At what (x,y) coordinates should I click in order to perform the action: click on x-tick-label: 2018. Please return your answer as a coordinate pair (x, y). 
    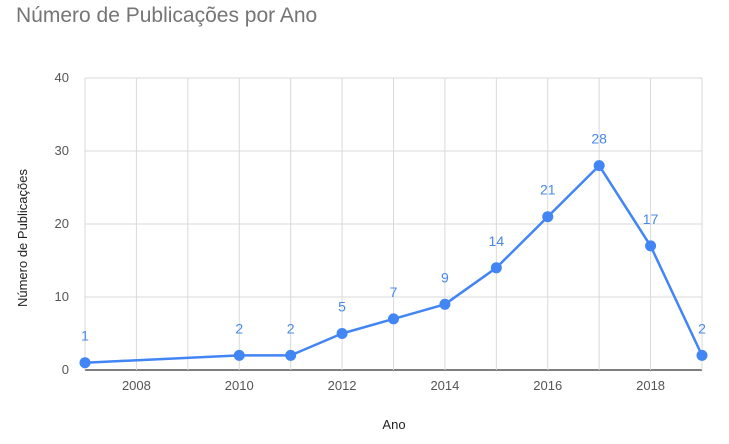
    Looking at the image, I should click on (650, 385).